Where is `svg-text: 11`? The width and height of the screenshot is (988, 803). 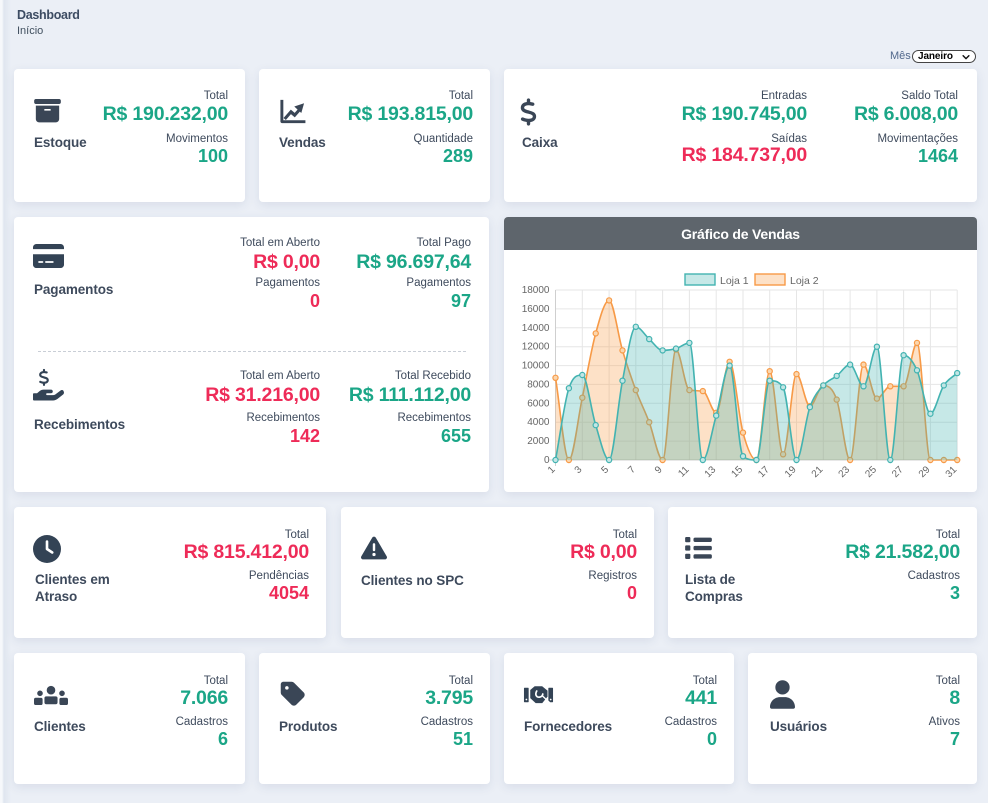
svg-text: 11 is located at coordinates (683, 471).